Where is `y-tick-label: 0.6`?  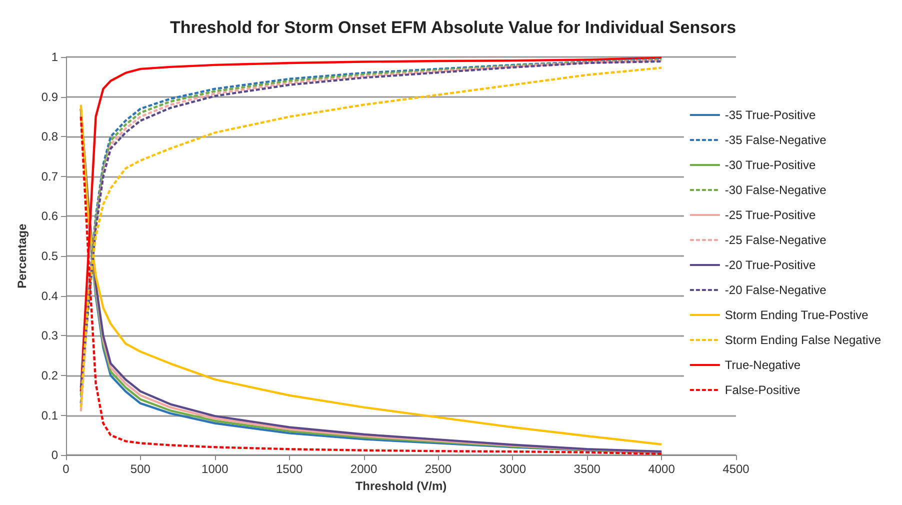
y-tick-label: 0.6 is located at coordinates (49, 216).